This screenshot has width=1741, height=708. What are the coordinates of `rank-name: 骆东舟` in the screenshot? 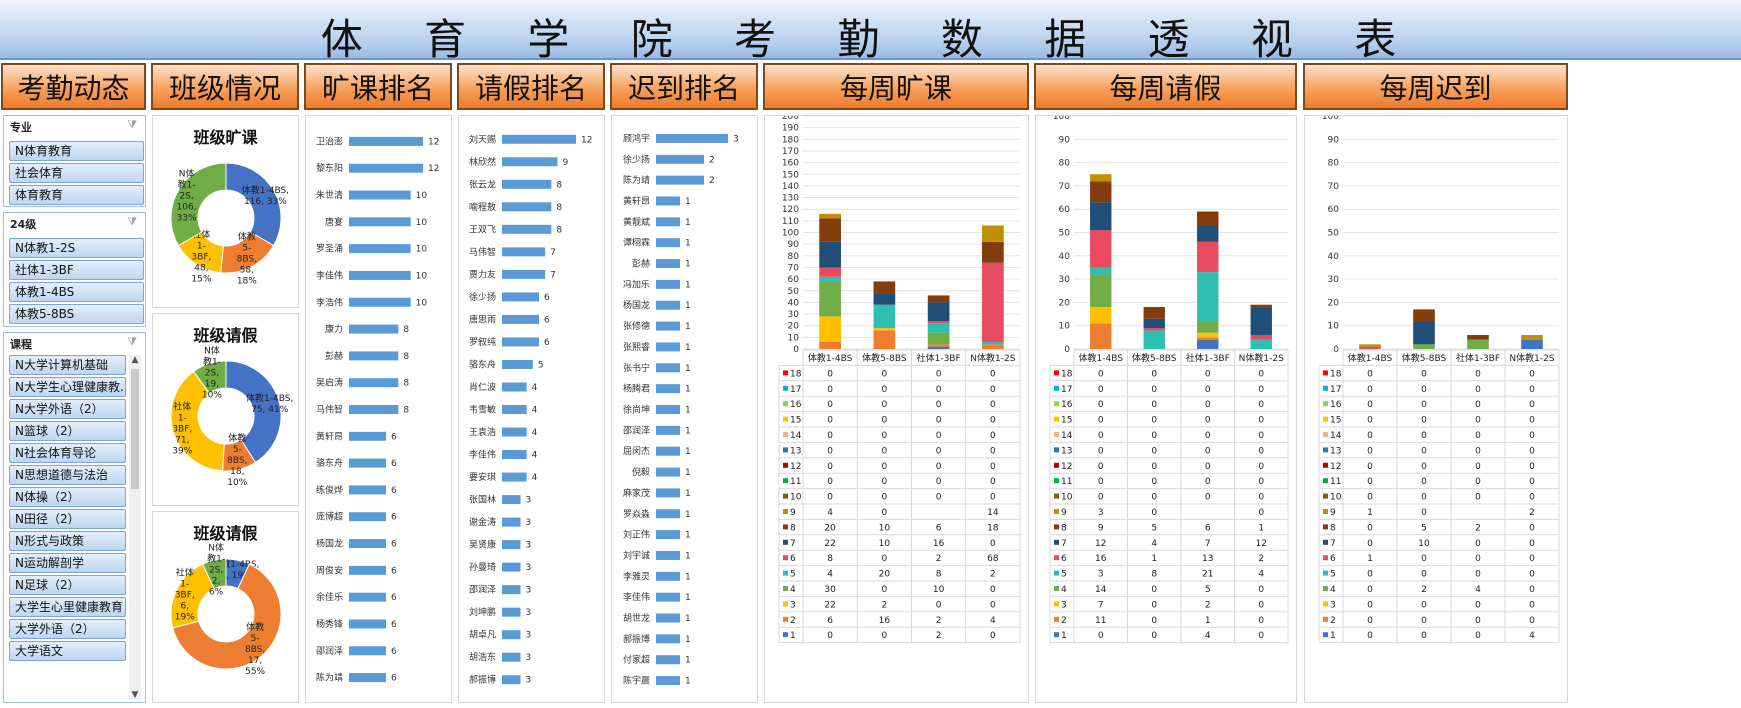 It's located at (329, 463).